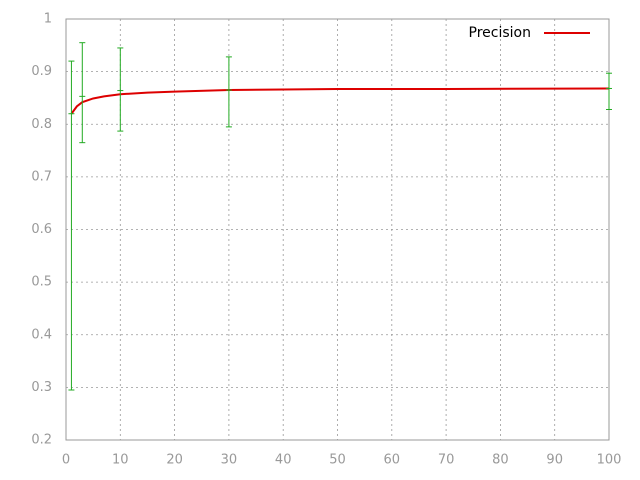 The height and width of the screenshot is (480, 640). Describe the element at coordinates (229, 460) in the screenshot. I see `x-tick-label: 30` at that location.